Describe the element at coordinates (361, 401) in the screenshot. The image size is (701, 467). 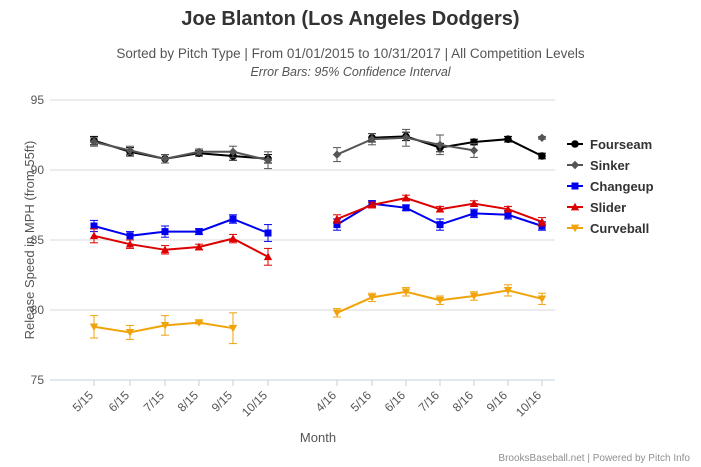
I see `x-tick-label: 5/16` at that location.